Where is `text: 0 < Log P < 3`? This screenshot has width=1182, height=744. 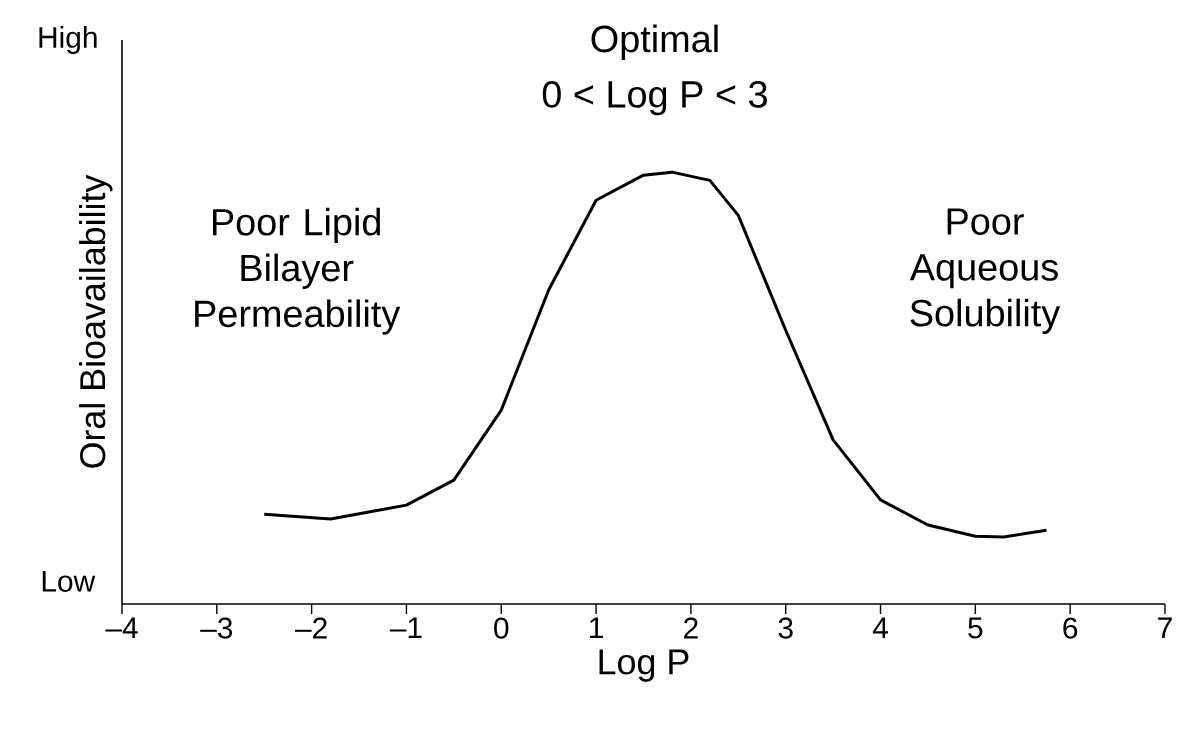
text: 0 < Log P < 3 is located at coordinates (654, 98).